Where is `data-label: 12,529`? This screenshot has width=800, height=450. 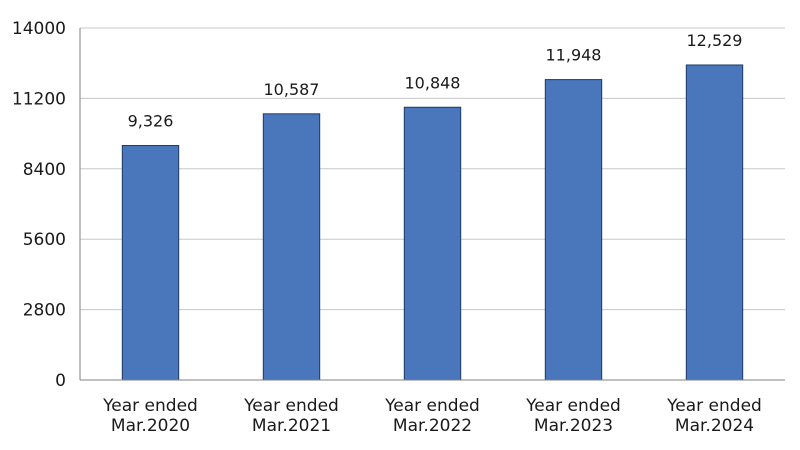
data-label: 12,529 is located at coordinates (715, 40).